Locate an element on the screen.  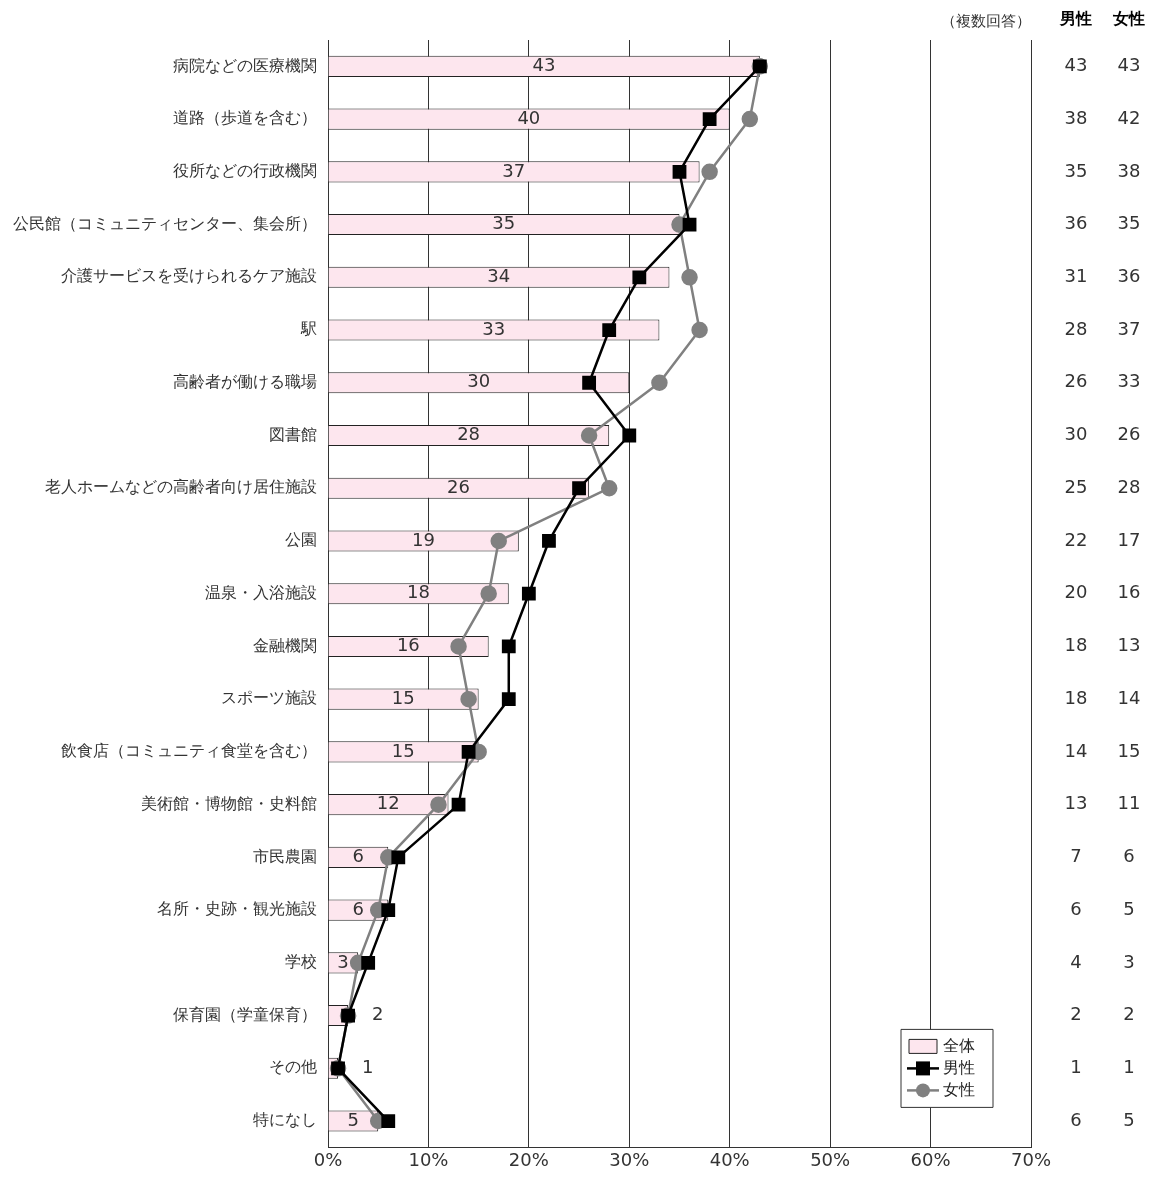
legend-label: 女性 is located at coordinates (959, 1089).